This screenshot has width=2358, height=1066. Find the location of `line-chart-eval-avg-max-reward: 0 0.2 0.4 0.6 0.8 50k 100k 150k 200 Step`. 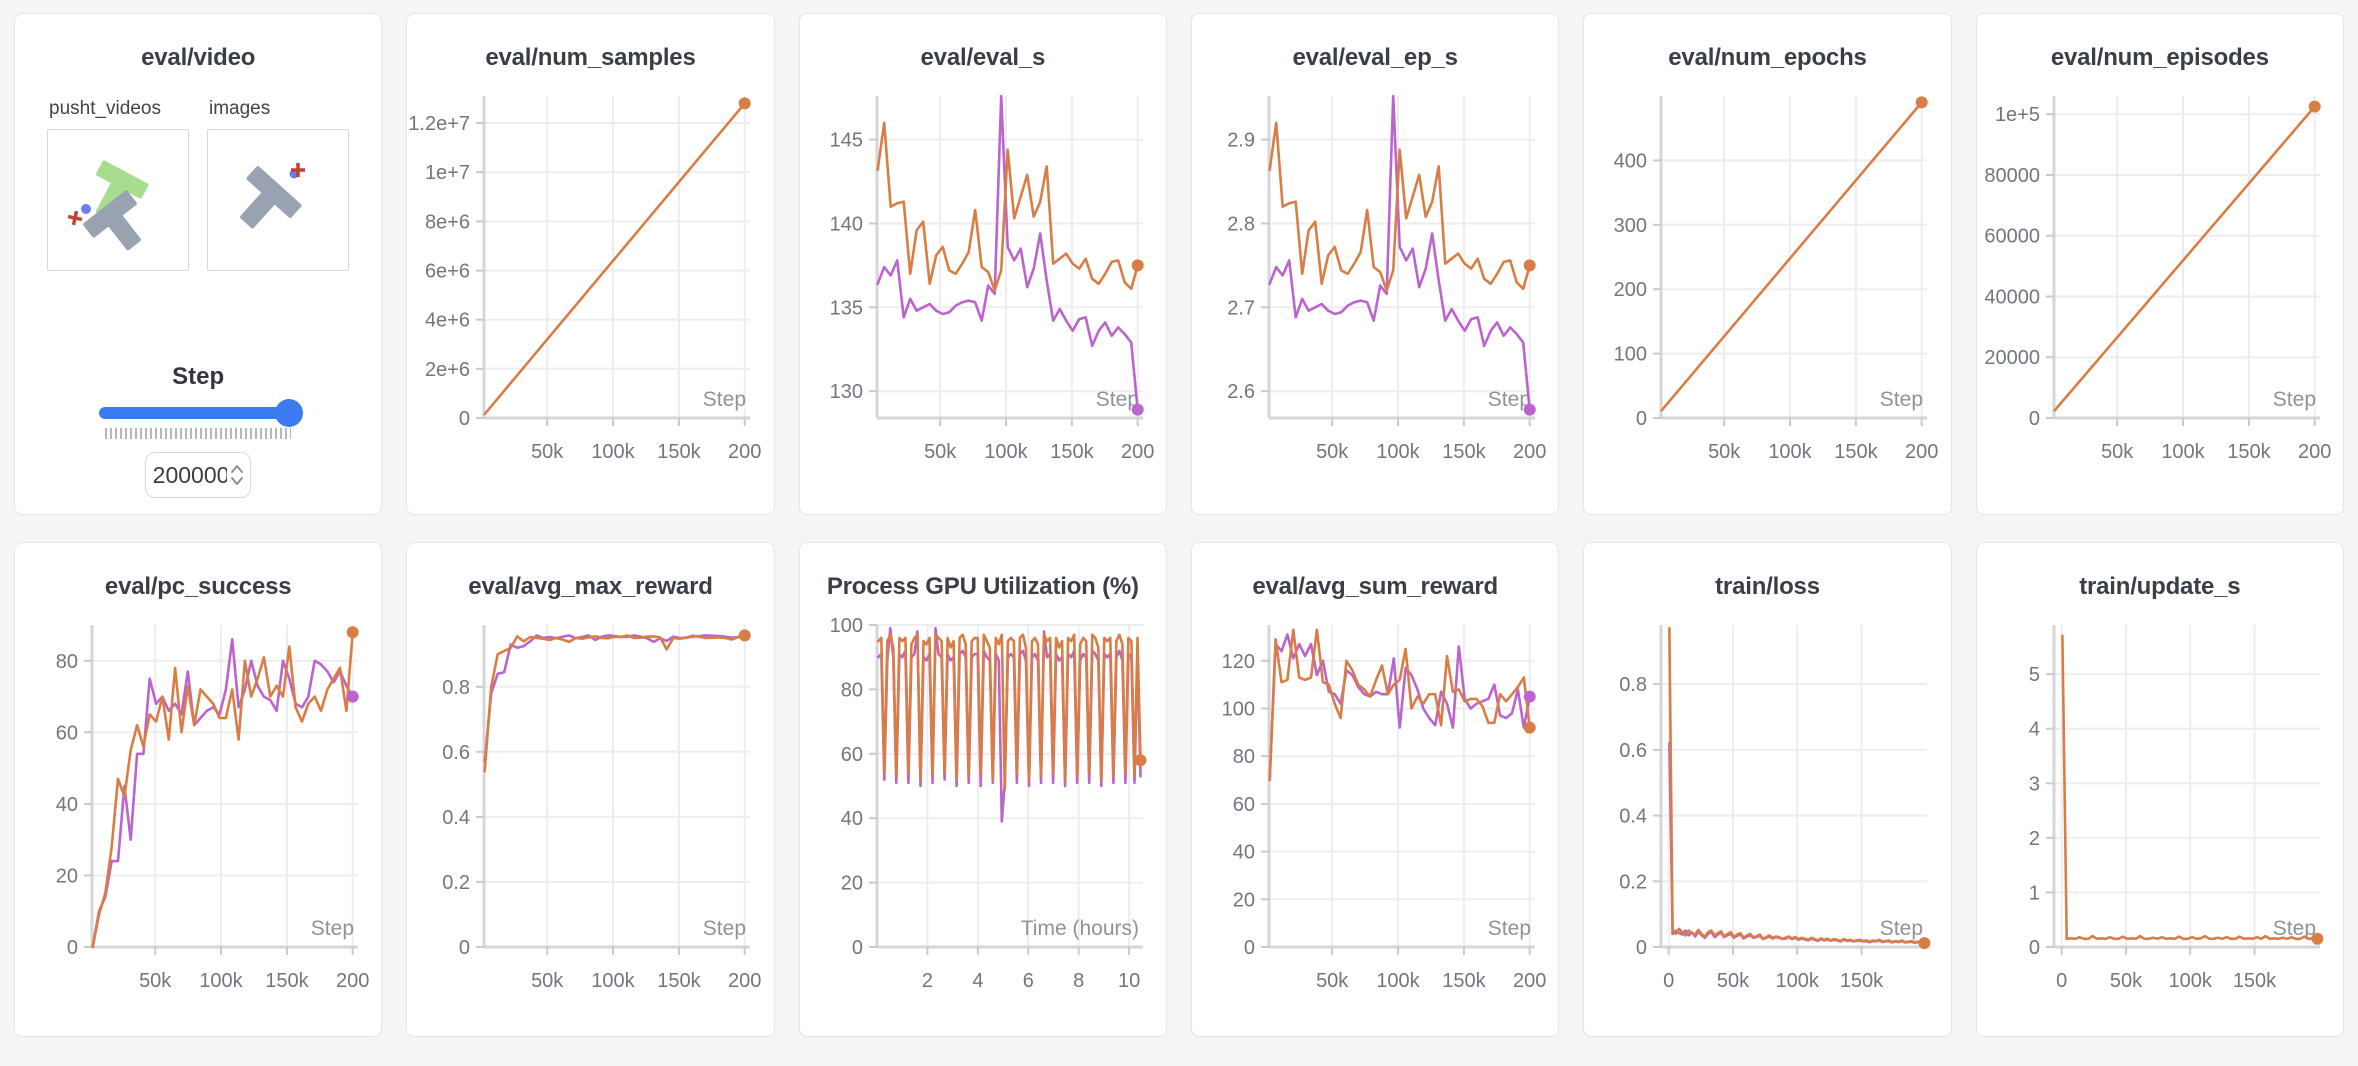

line-chart-eval-avg-max-reward: 0 0.2 0.4 0.6 0.8 50k 100k 150k 200 Step is located at coordinates (590, 807).